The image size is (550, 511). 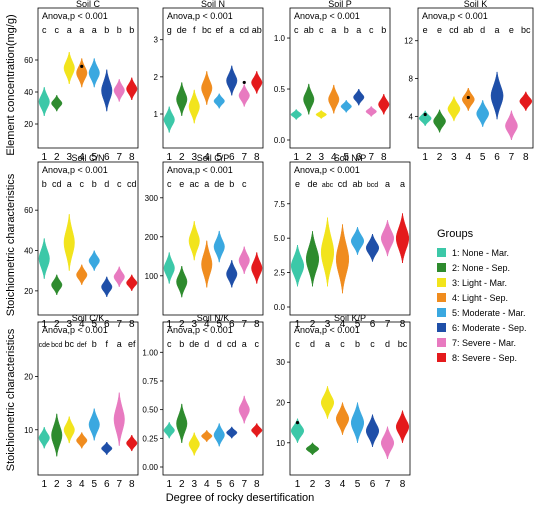 I want to click on y-tick-label: 300, so click(x=152, y=198).